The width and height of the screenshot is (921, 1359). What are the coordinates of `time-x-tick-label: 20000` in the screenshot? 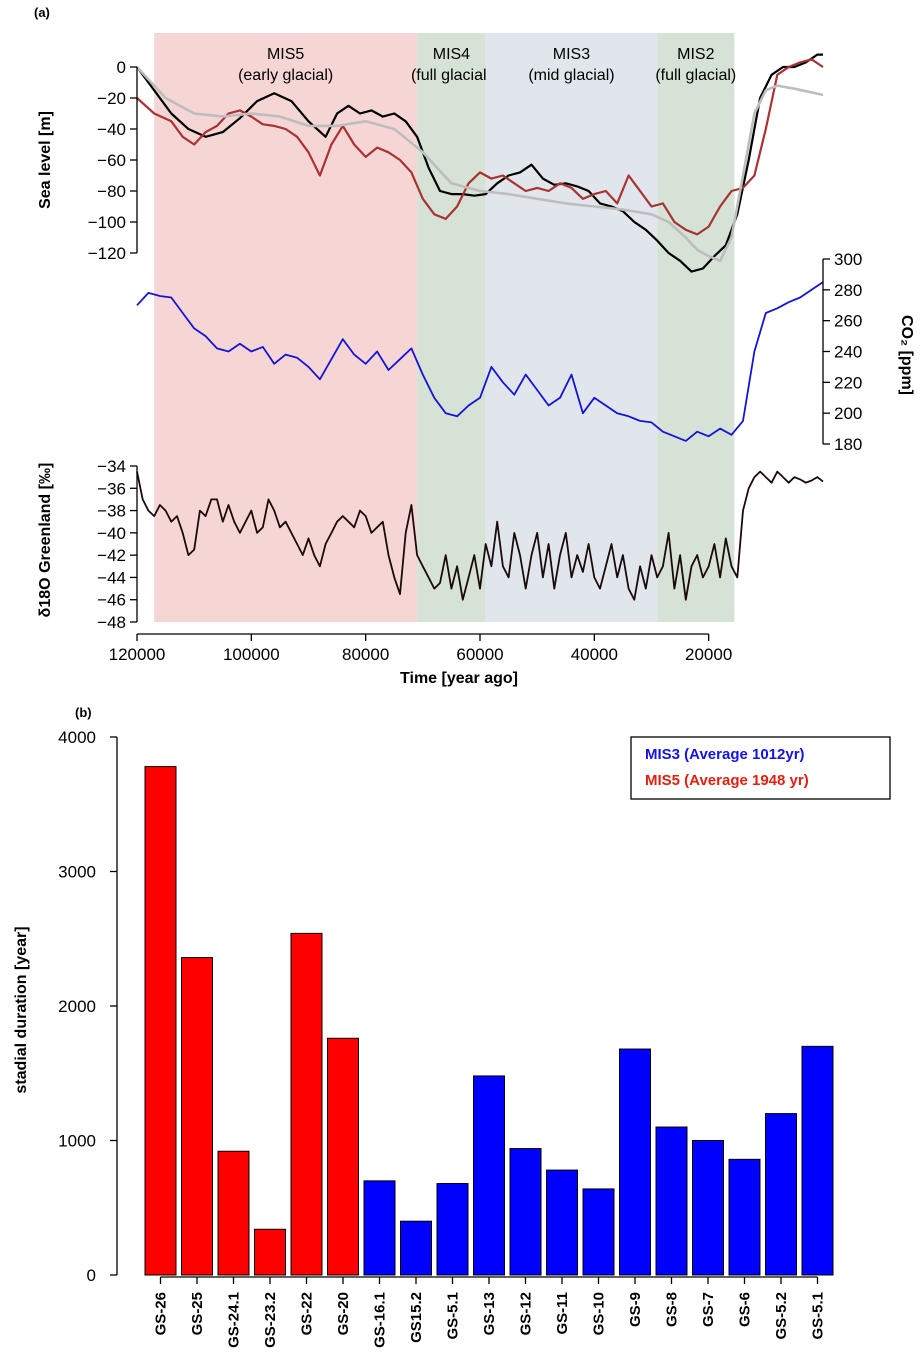 It's located at (708, 654).